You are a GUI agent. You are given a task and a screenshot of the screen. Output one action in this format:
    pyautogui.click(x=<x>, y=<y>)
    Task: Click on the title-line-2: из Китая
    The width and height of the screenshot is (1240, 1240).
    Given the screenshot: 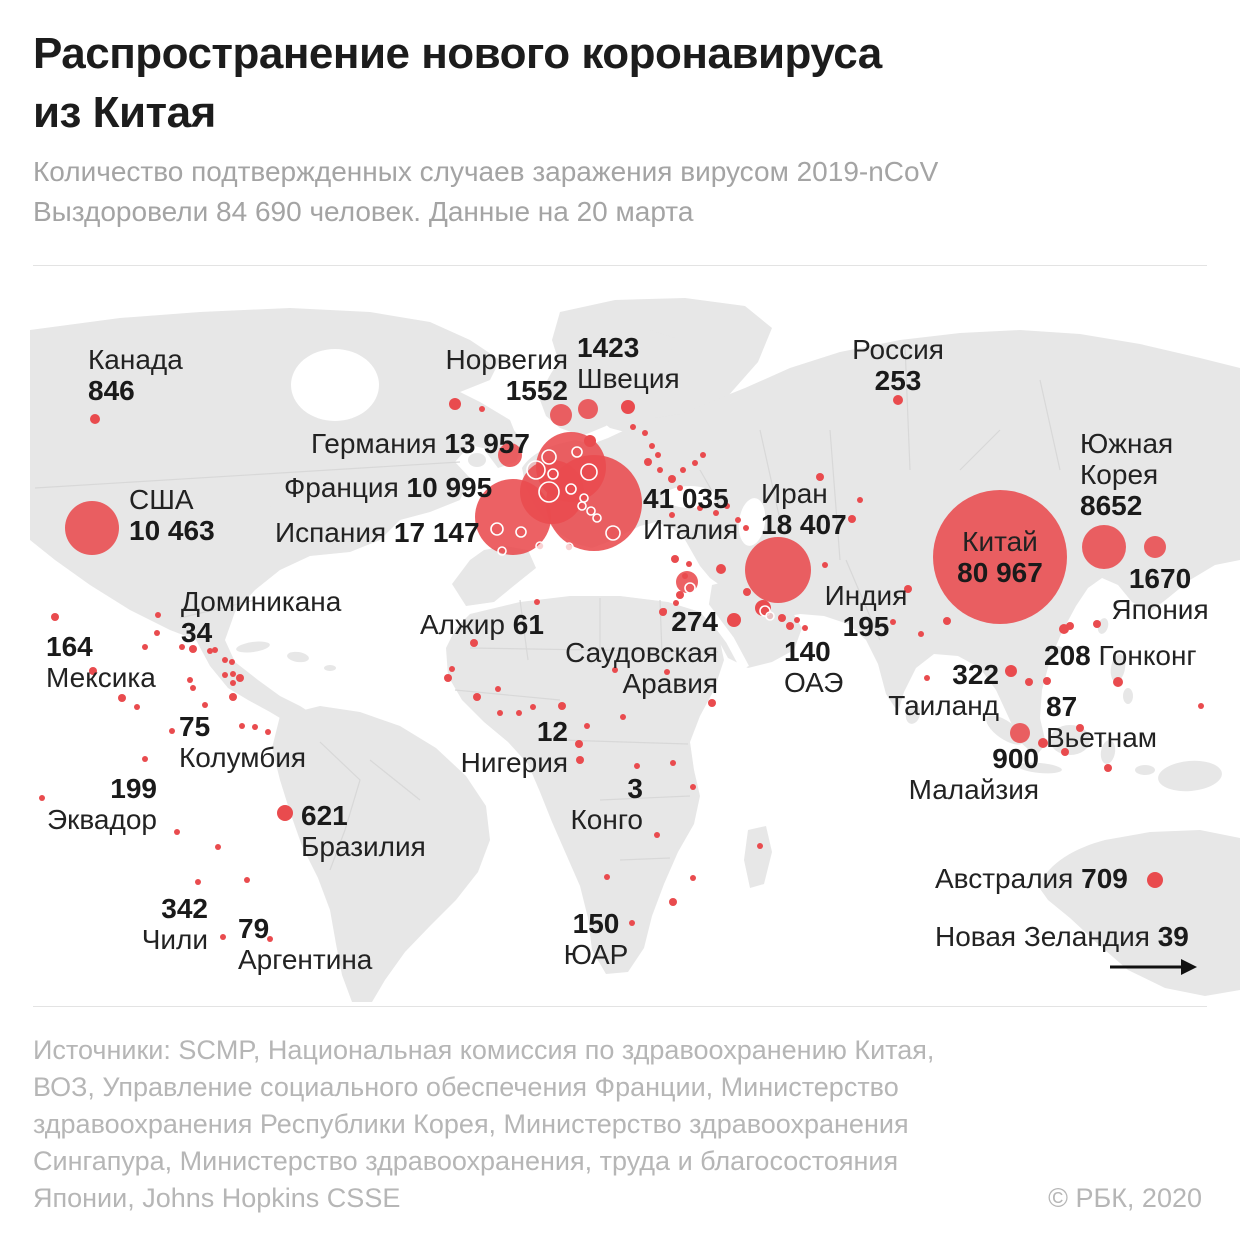 What is the action you would take?
    pyautogui.click(x=124, y=112)
    